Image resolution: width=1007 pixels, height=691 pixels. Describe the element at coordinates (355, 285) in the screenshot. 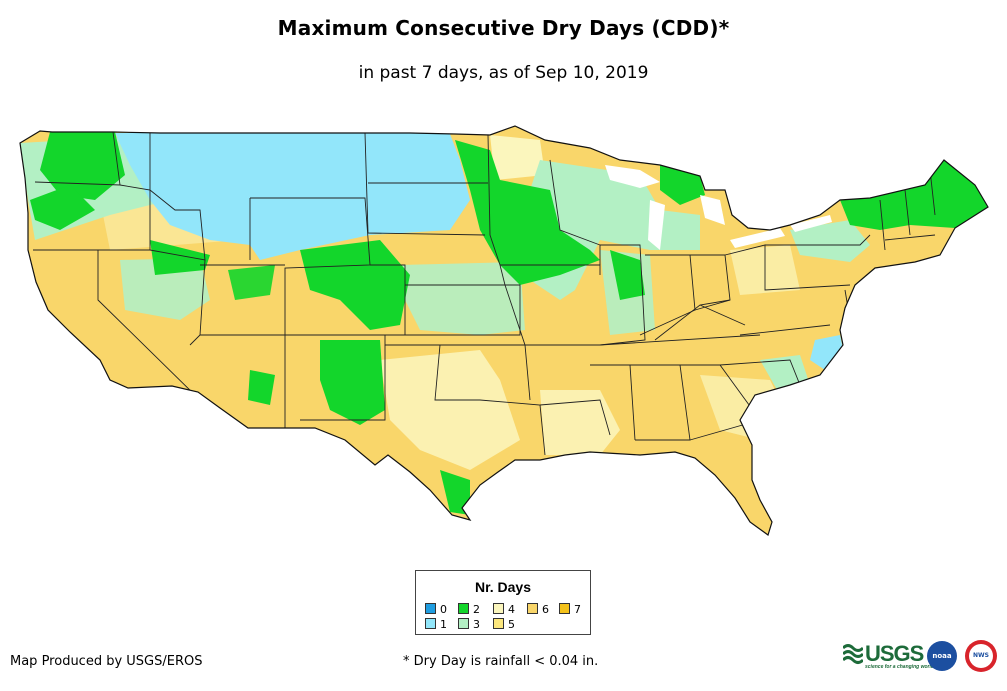

I see `region-2-days-colorado` at that location.